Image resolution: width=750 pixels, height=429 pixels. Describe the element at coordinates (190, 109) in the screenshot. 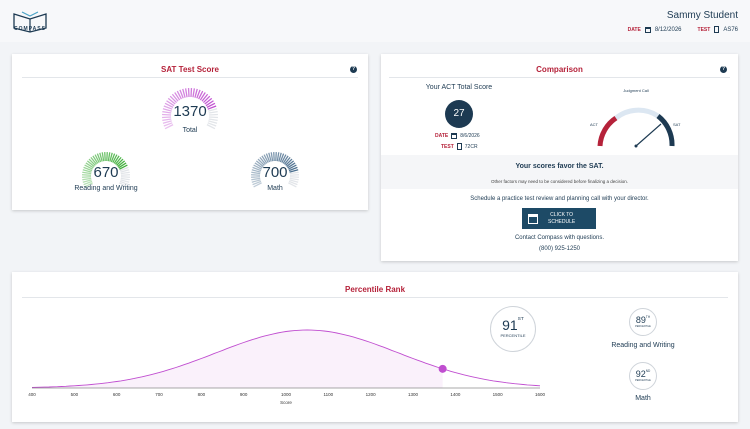

I see `total-gauge` at that location.